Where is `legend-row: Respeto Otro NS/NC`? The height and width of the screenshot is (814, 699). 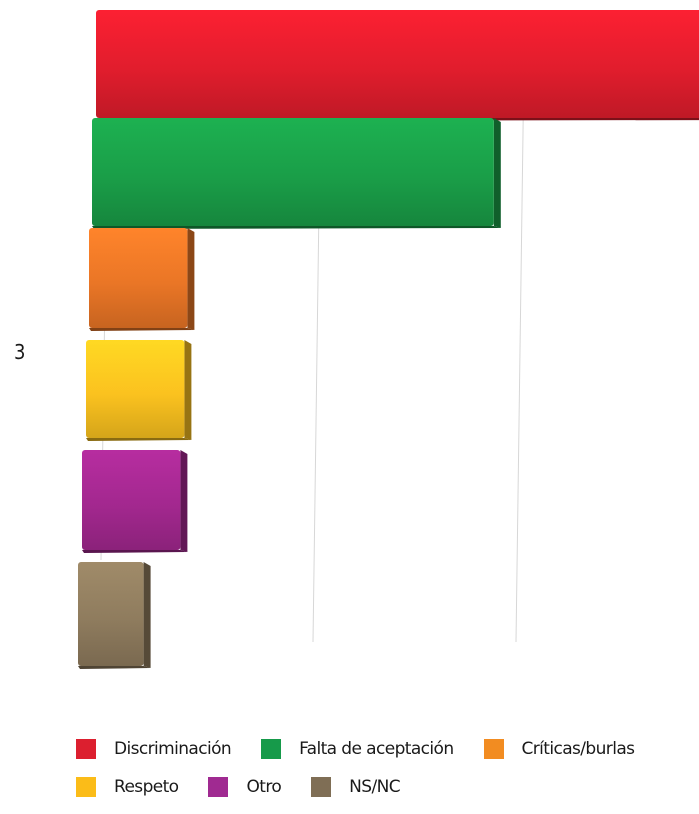 legend-row: Respeto Otro NS/NC is located at coordinates (386, 787).